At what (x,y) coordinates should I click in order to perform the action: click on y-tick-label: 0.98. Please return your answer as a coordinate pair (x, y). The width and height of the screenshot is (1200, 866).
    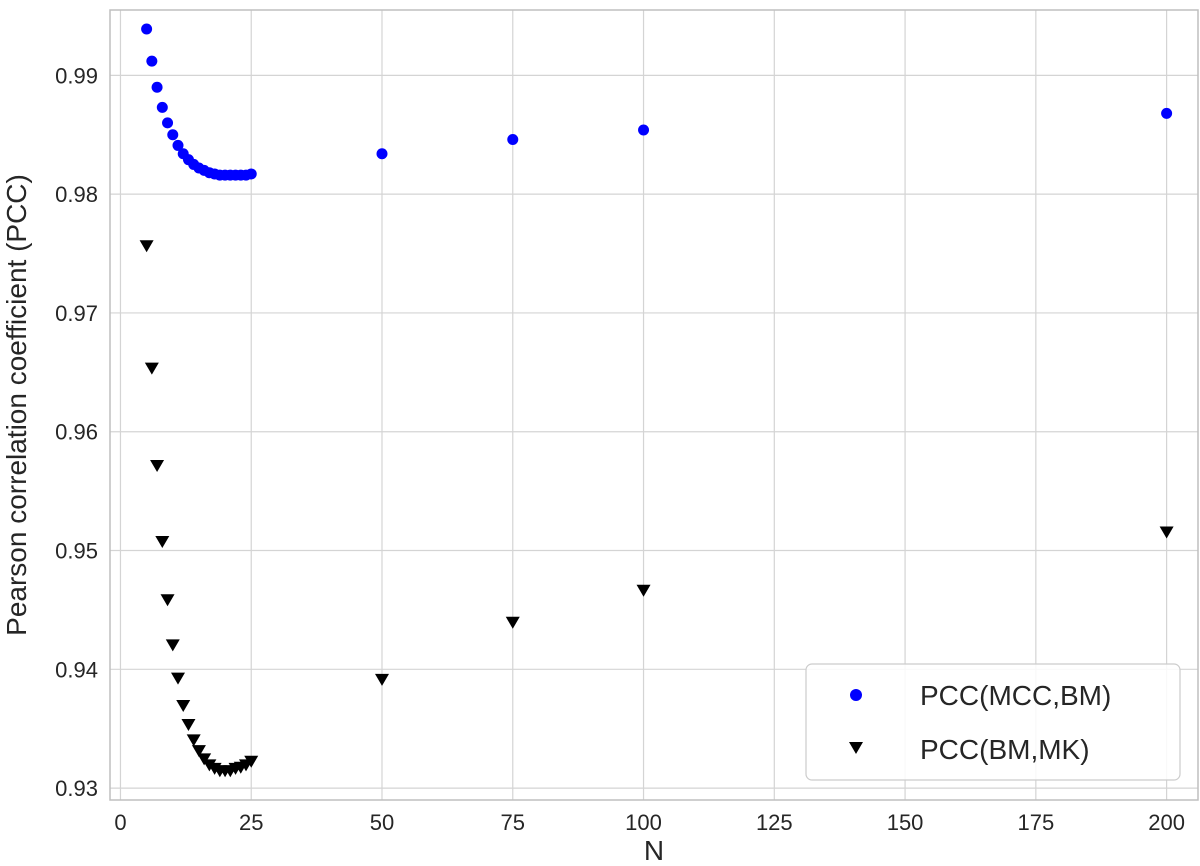
    Looking at the image, I should click on (76, 194).